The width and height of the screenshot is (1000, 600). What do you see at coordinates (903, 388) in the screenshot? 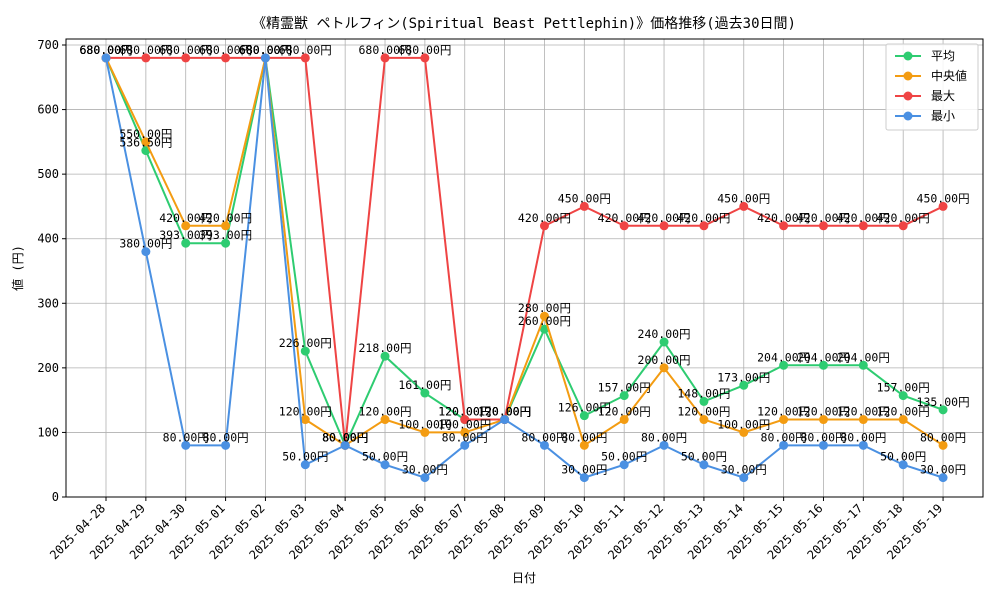
I see `data-label: 157.00円` at bounding box center [903, 388].